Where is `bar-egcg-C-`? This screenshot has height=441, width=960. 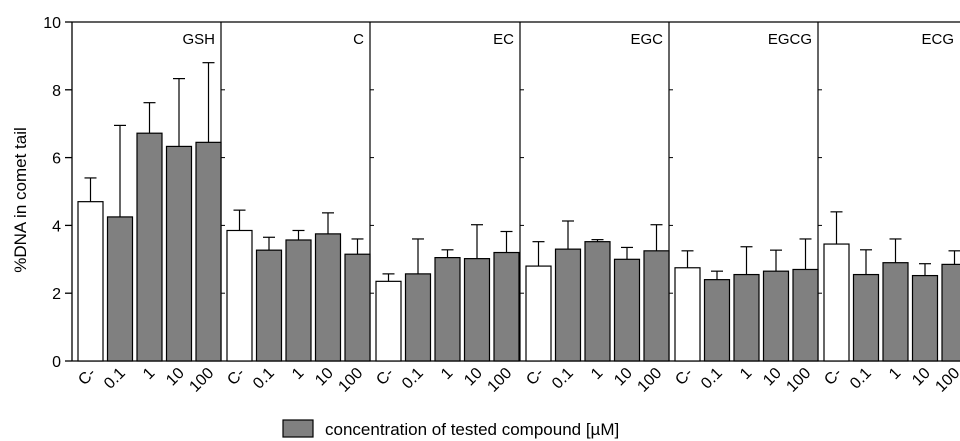
bar-egcg-C- is located at coordinates (687, 314).